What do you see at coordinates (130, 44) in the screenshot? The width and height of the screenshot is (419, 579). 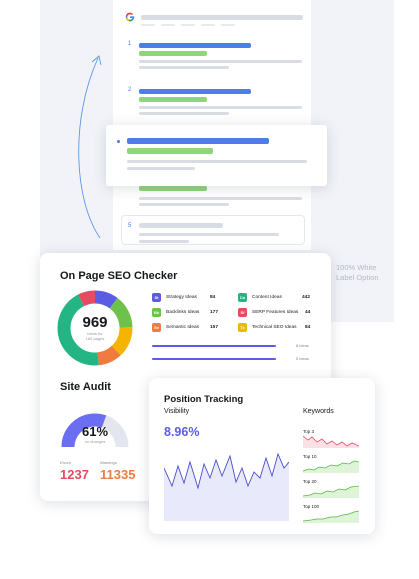 I see `result-rank-1: 1` at bounding box center [130, 44].